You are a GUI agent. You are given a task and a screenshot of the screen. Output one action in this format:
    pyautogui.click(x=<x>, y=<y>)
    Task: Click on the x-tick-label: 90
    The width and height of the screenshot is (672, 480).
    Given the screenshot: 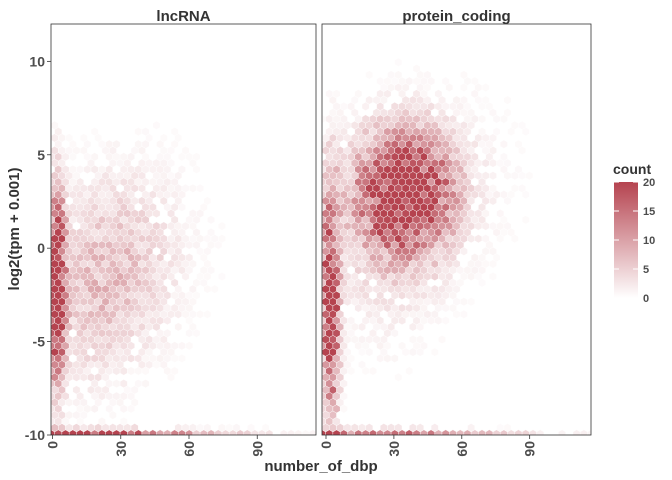 What is the action you would take?
    pyautogui.click(x=530, y=449)
    